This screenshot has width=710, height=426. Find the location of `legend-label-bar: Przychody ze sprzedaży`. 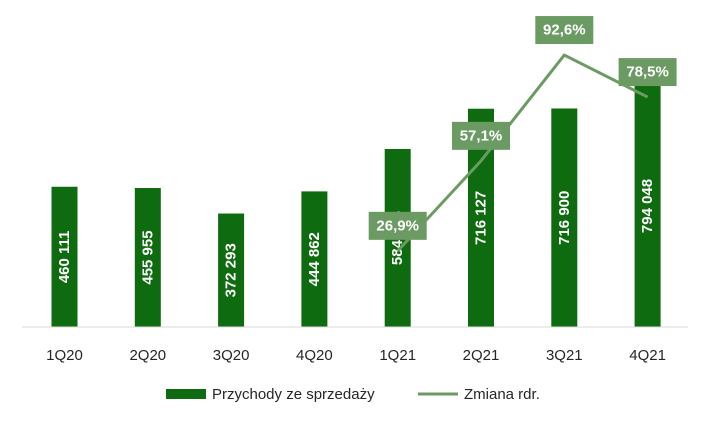

legend-label-bar: Przychody ze sprzedaży is located at coordinates (293, 394).